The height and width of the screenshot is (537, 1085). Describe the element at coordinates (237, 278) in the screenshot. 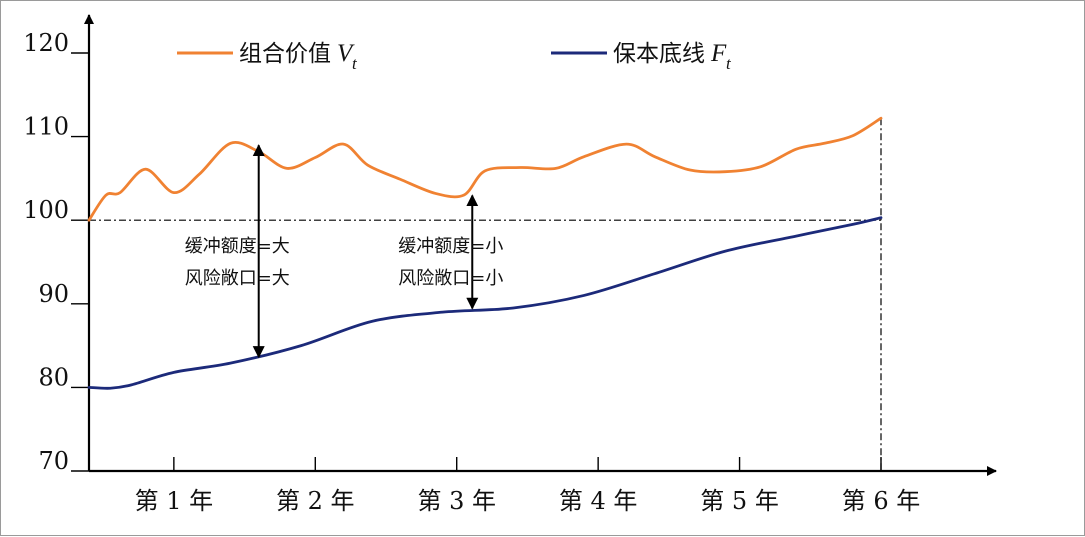

I see `annotation-text: 风险敞口=大` at that location.